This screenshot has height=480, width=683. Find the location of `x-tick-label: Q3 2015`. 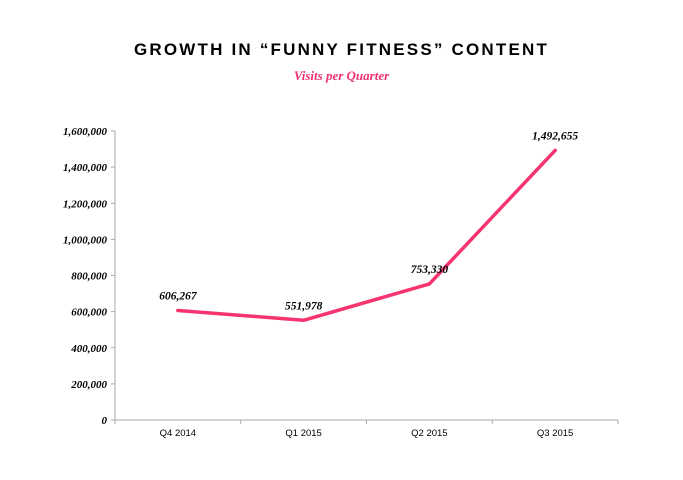

x-tick-label: Q3 2015 is located at coordinates (555, 433).